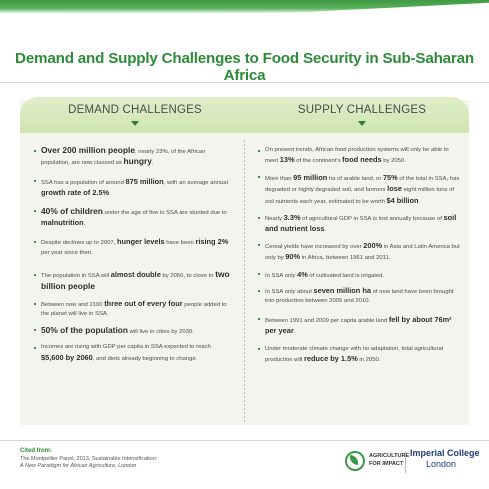 This screenshot has height=489, width=489. What do you see at coordinates (143, 304) in the screenshot?
I see `emphasis-text: three out of every four` at bounding box center [143, 304].